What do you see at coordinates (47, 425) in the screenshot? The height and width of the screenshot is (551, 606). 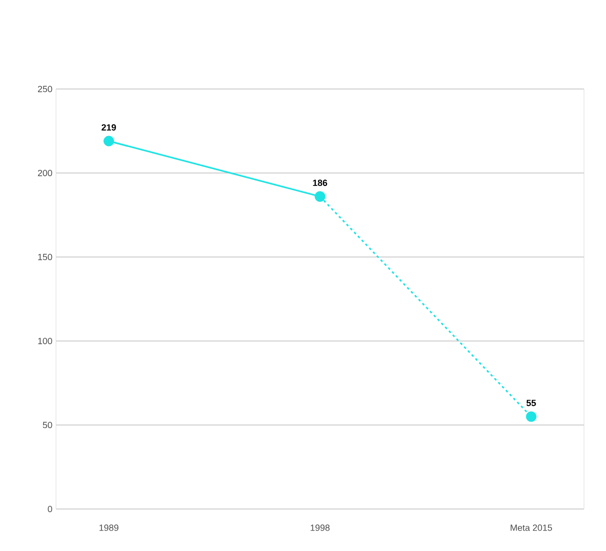 I see `y-tick-label: 50` at bounding box center [47, 425].